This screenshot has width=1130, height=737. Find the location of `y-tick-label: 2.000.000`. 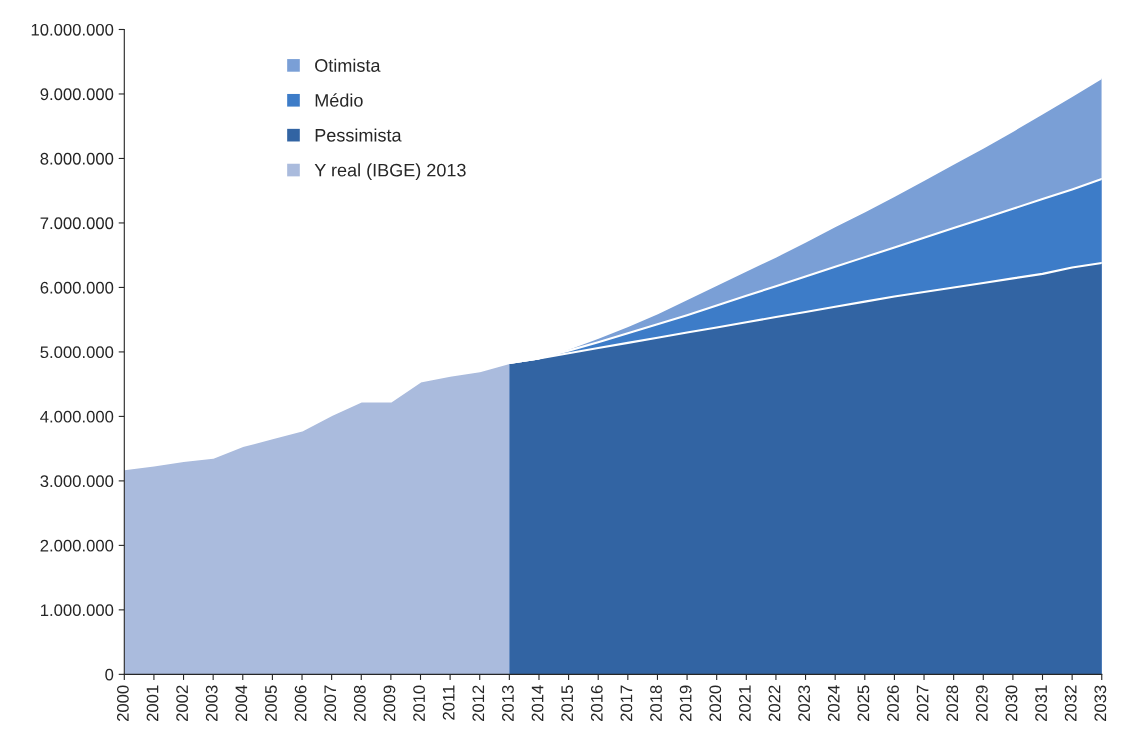

y-tick-label: 2.000.000 is located at coordinates (77, 545).